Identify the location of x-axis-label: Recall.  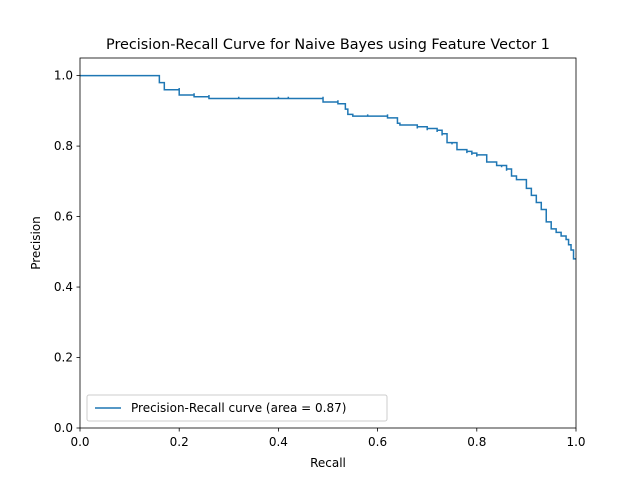
(328, 463).